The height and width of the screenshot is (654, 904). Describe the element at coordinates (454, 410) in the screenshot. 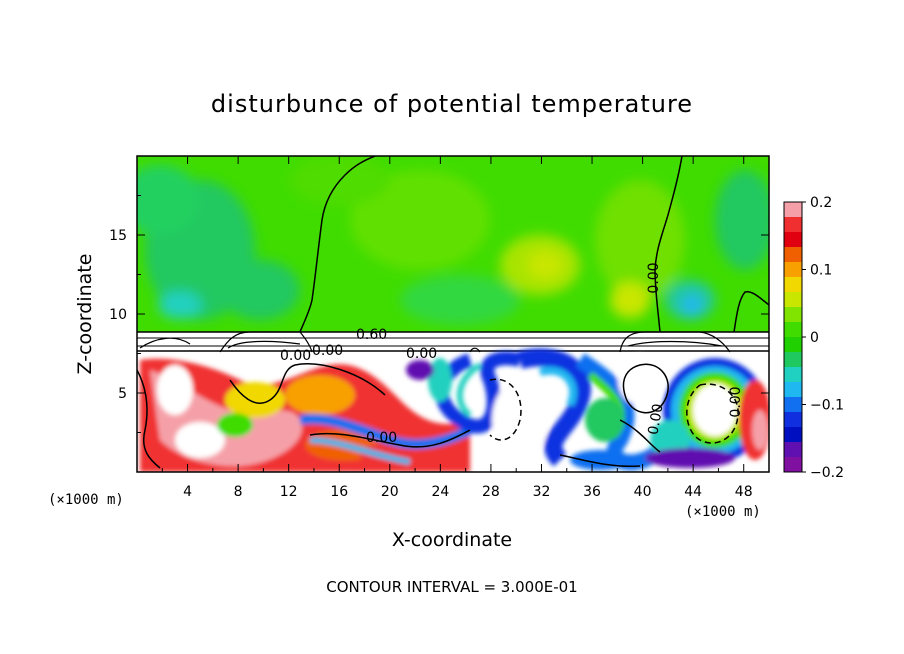

I see `lower-layer-patches` at that location.